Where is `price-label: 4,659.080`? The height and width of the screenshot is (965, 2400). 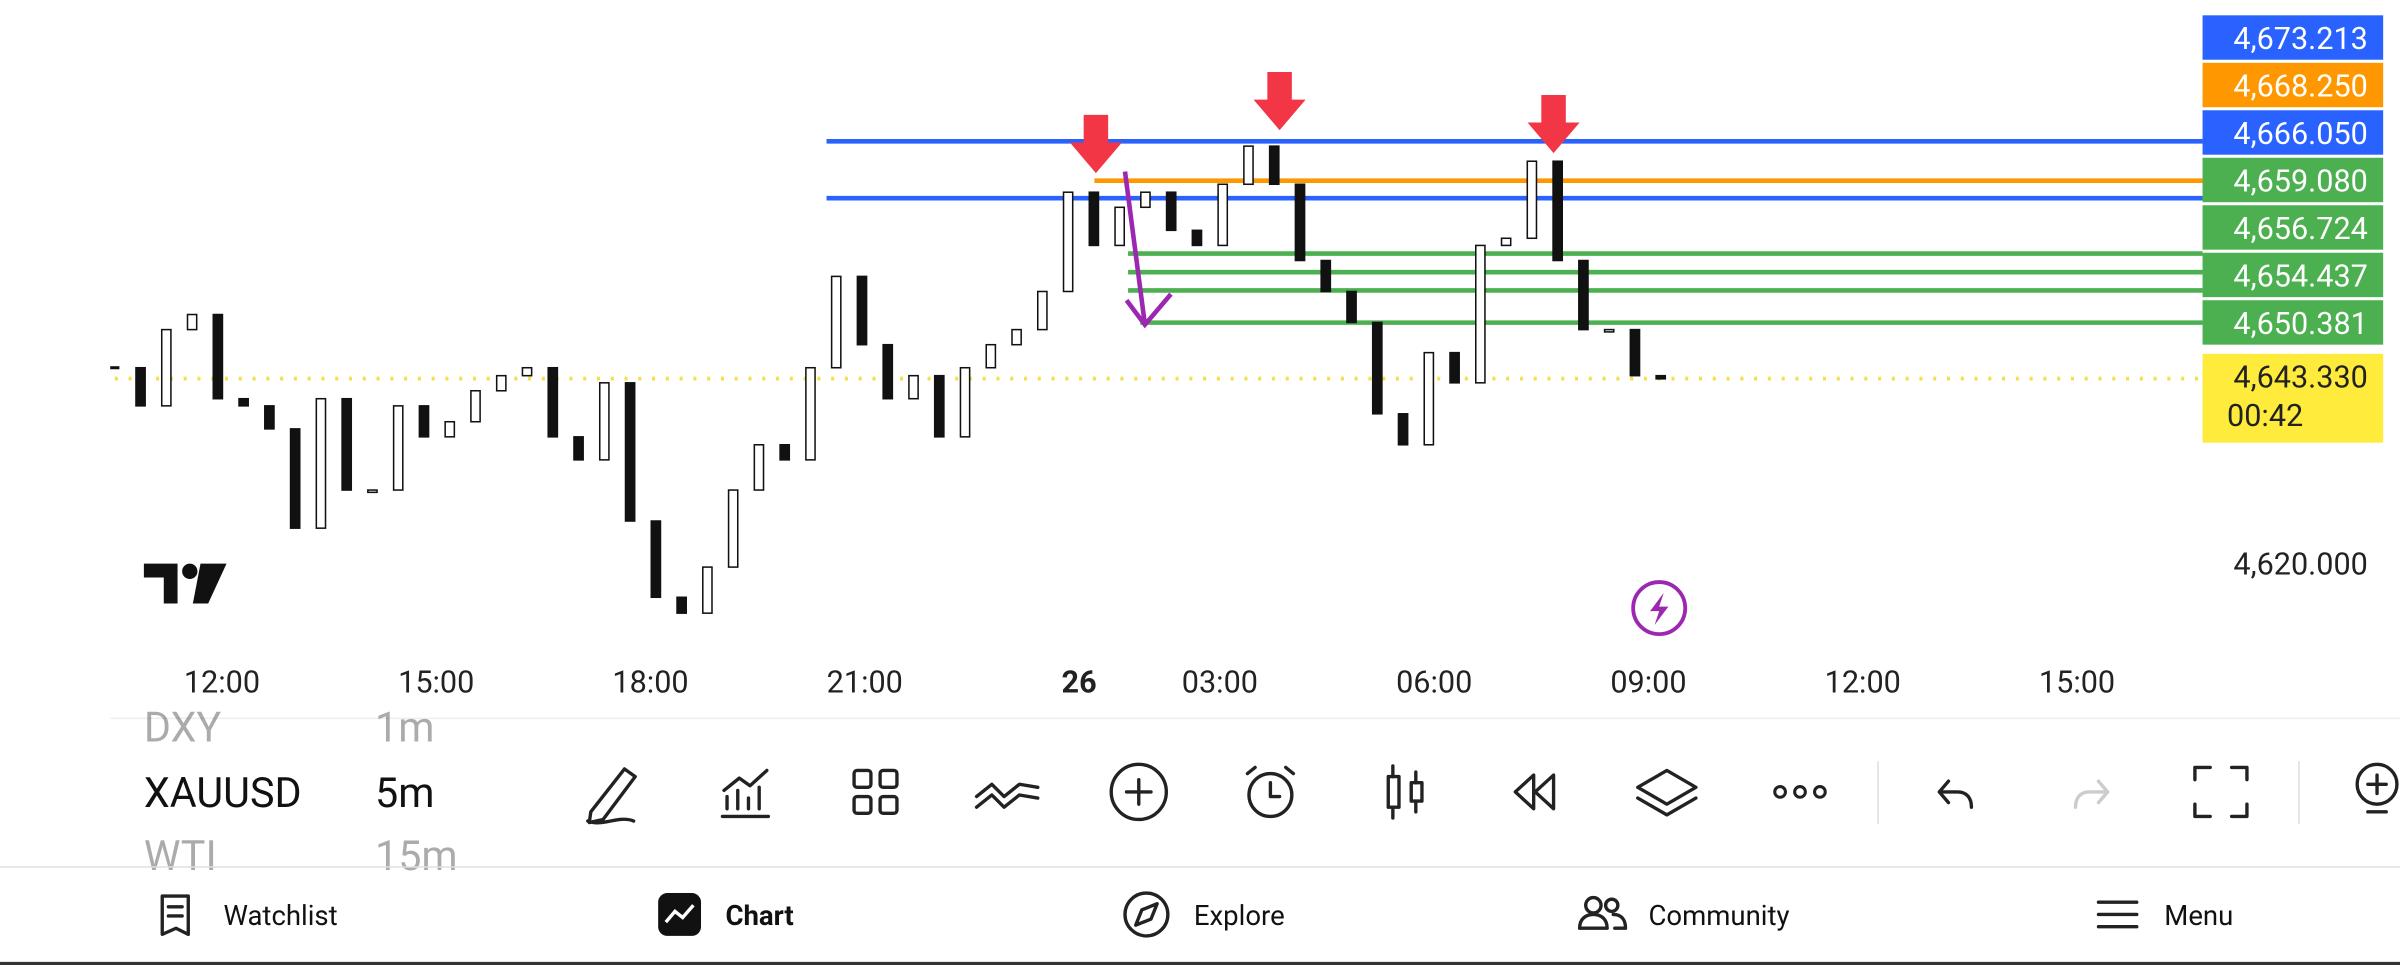
price-label: 4,659.080 is located at coordinates (2300, 181).